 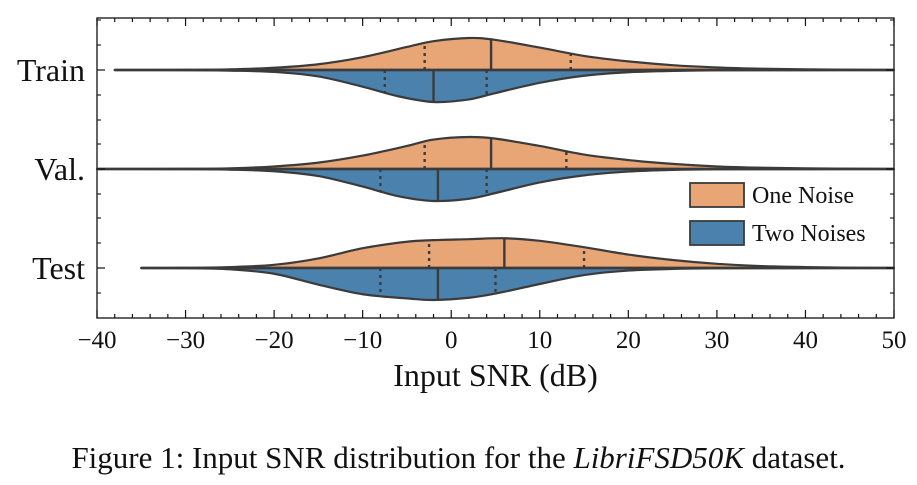 I want to click on x-tick-label: −20, so click(x=274, y=340).